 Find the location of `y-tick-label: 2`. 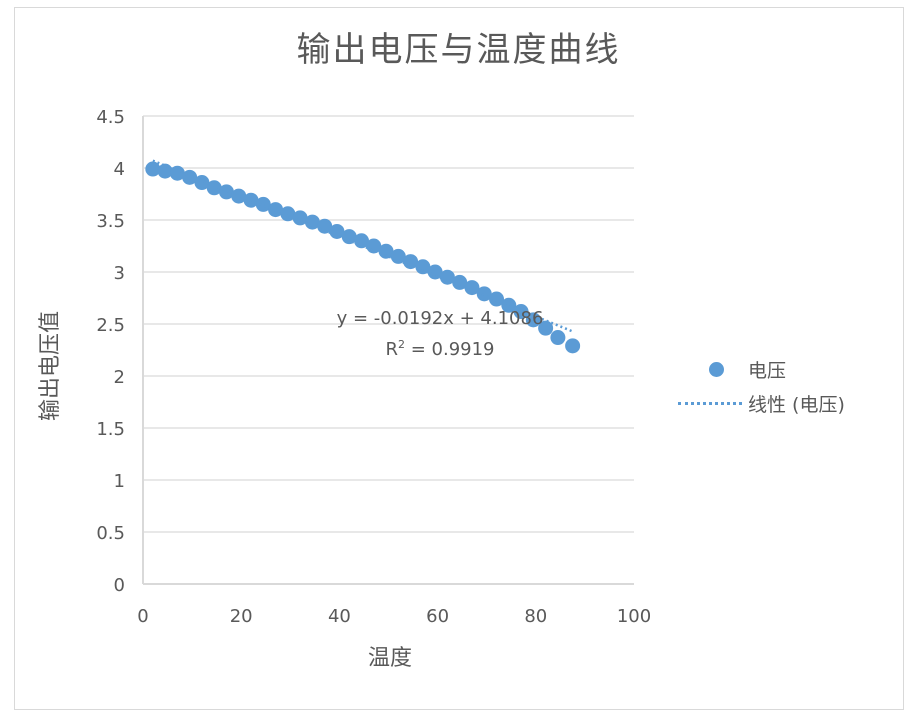

y-tick-label: 2 is located at coordinates (119, 377).